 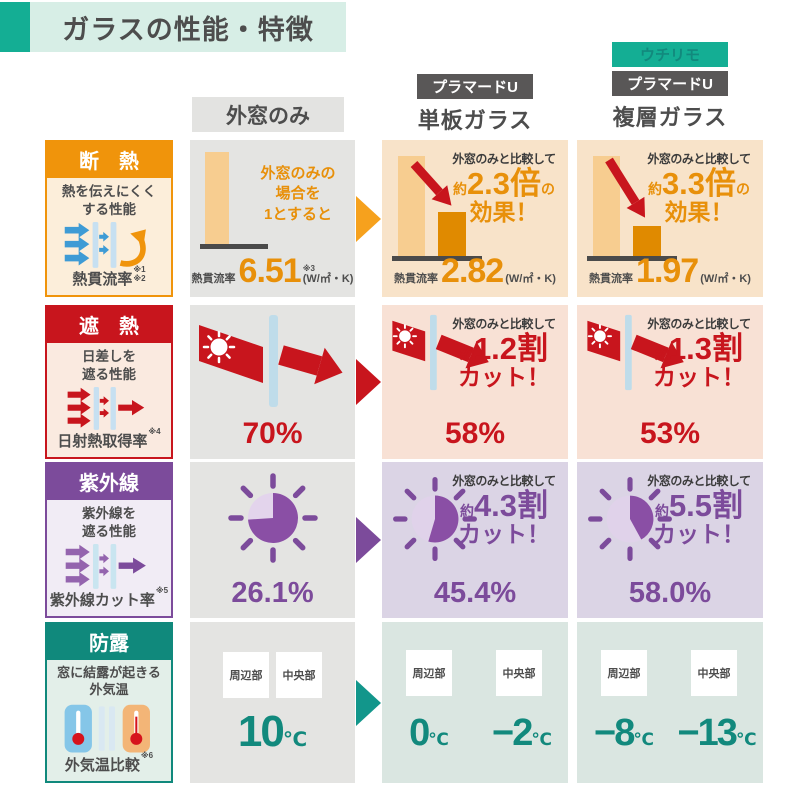 I want to click on condensation-double-glass-cell: 周辺部 中央部 −8℃ −13℃, so click(x=670, y=702).